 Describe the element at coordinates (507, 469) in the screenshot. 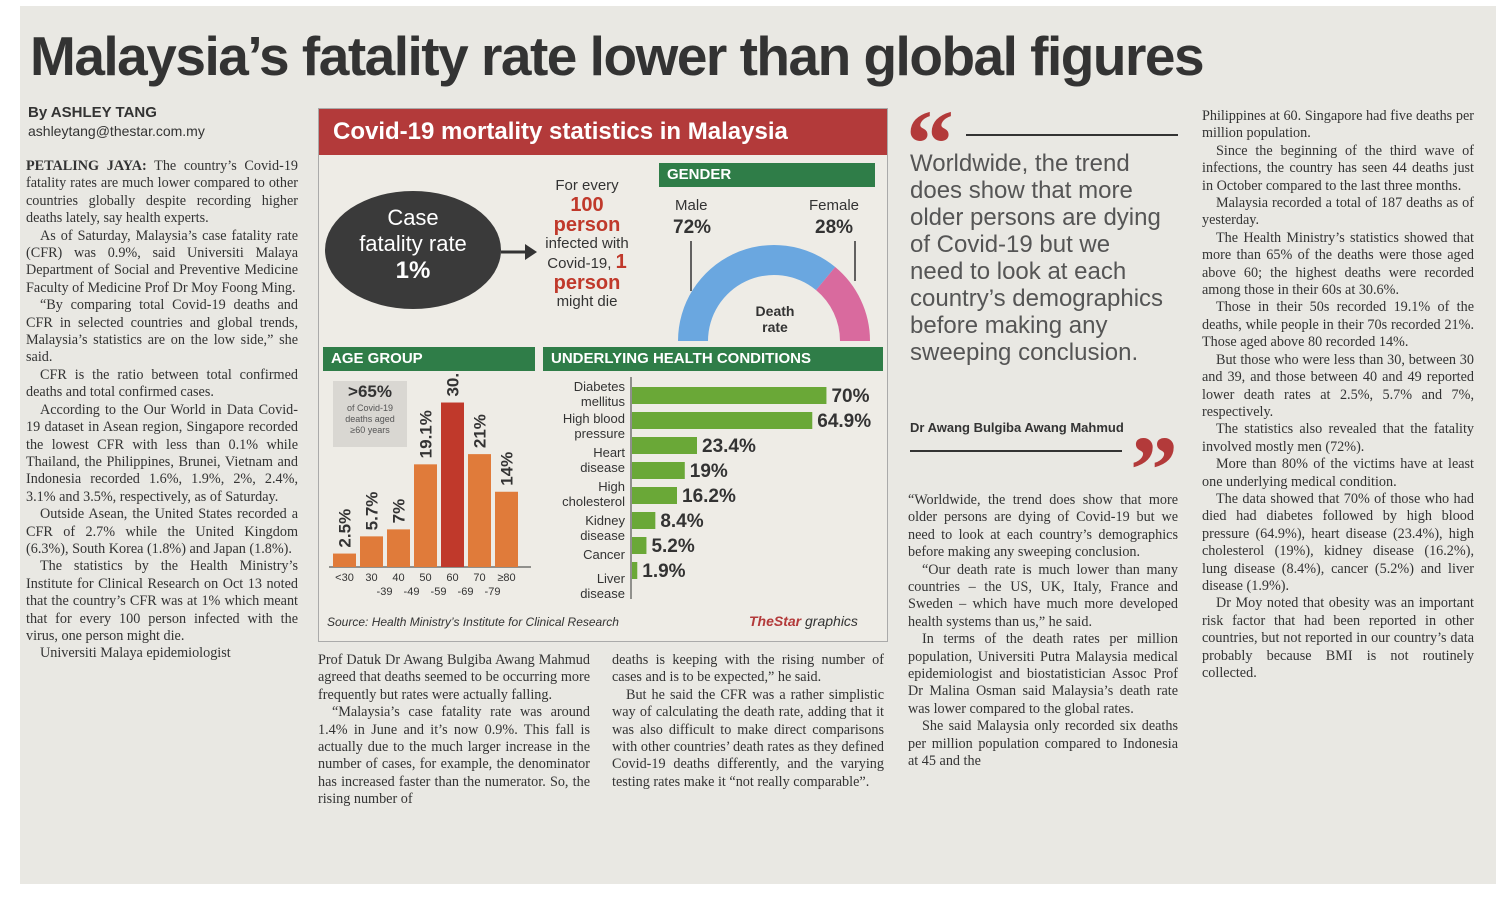

I see `age-bar-label: 14%` at that location.